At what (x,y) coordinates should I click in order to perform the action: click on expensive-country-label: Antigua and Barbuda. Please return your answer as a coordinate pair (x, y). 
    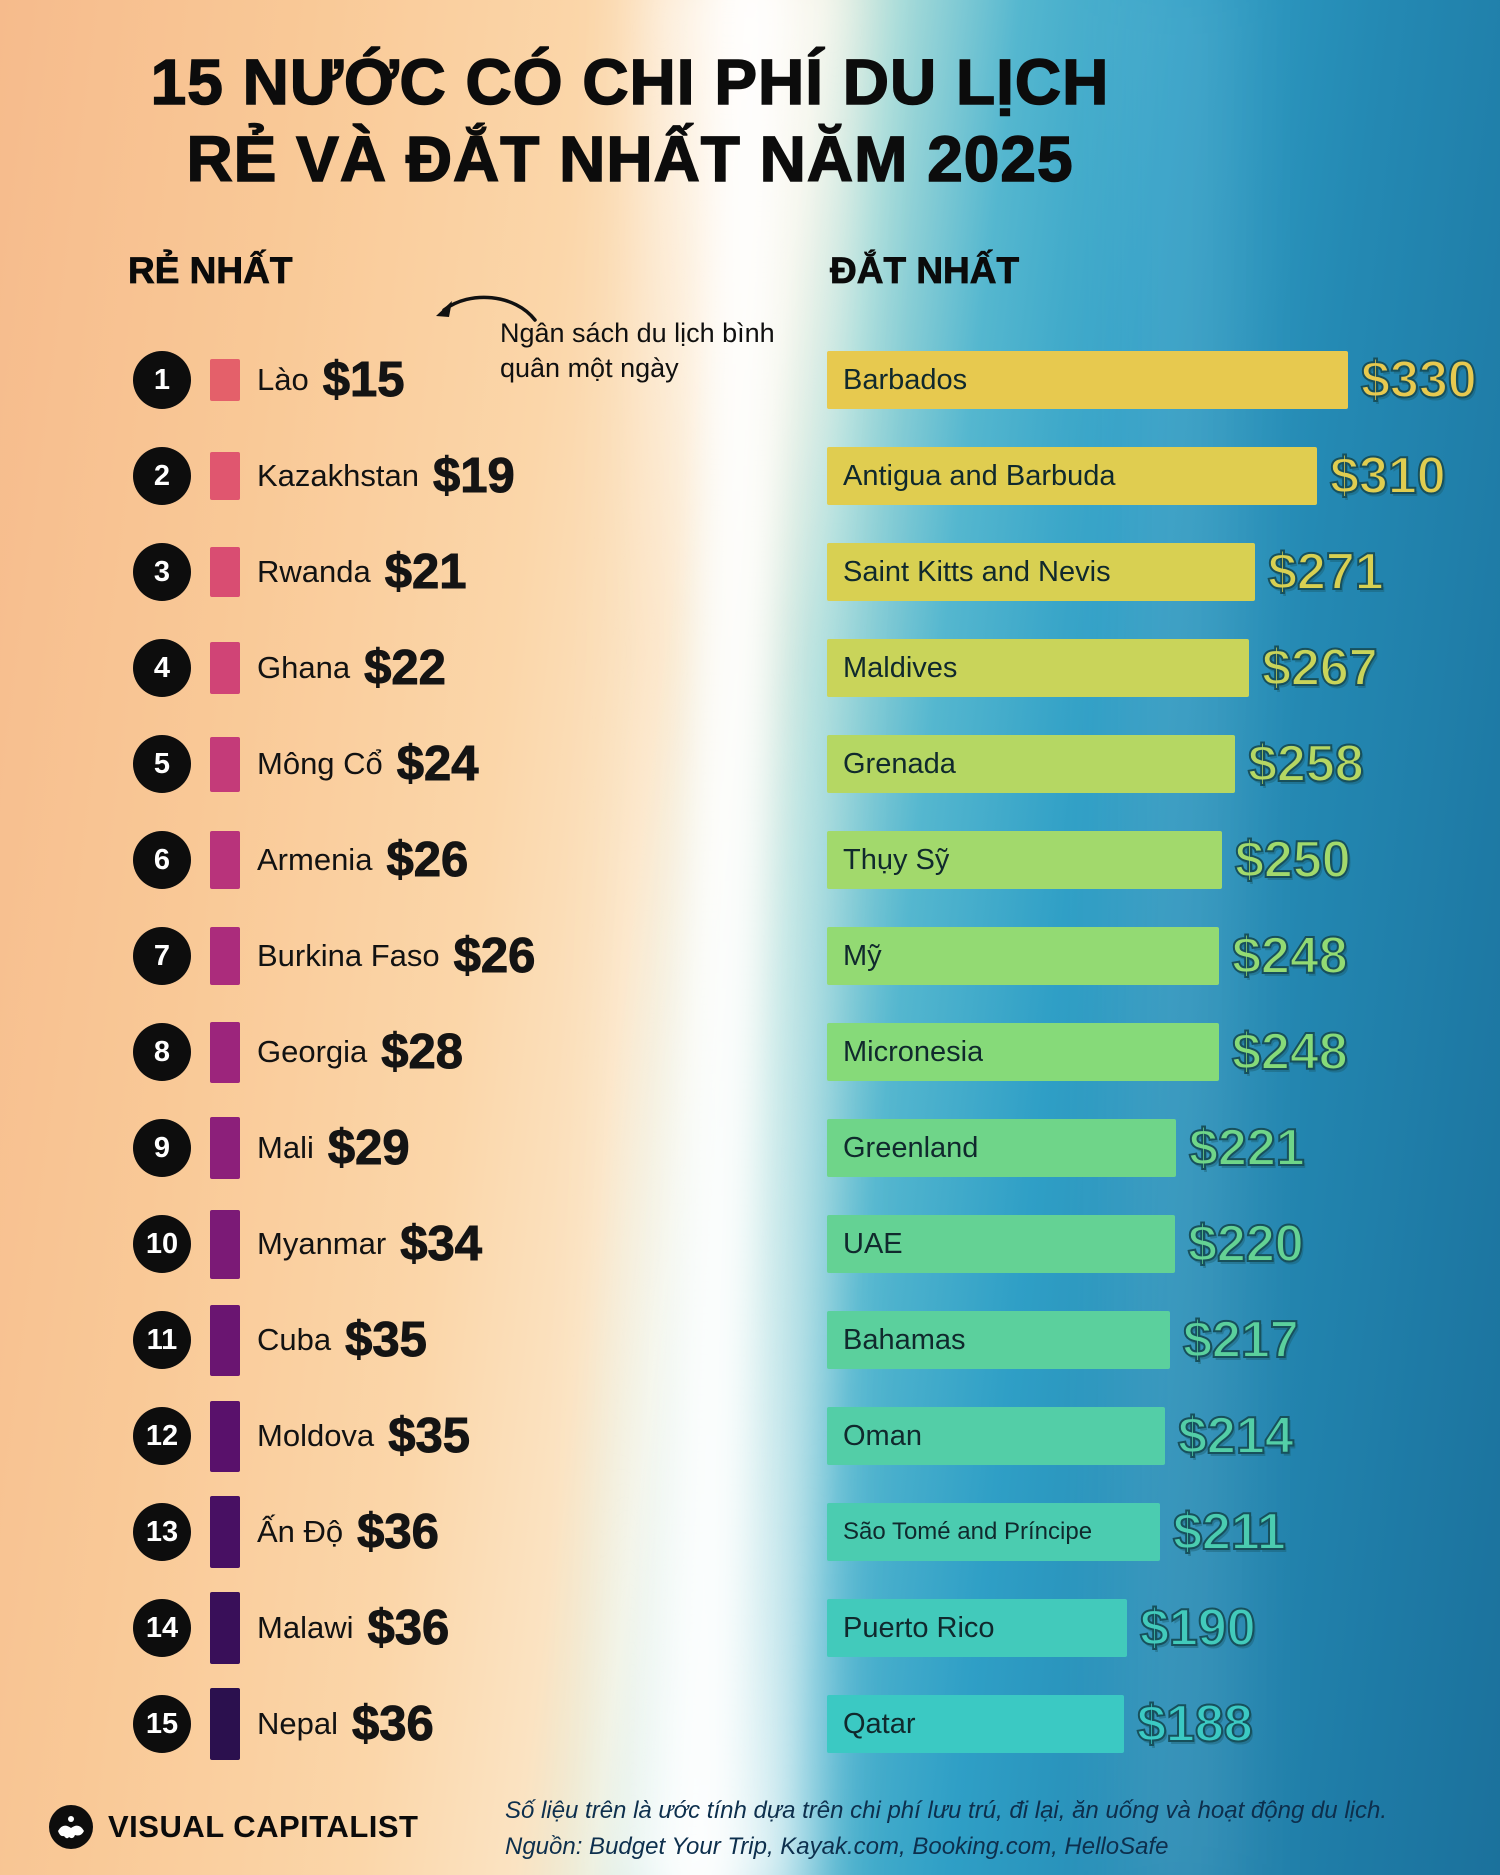
    Looking at the image, I should click on (979, 475).